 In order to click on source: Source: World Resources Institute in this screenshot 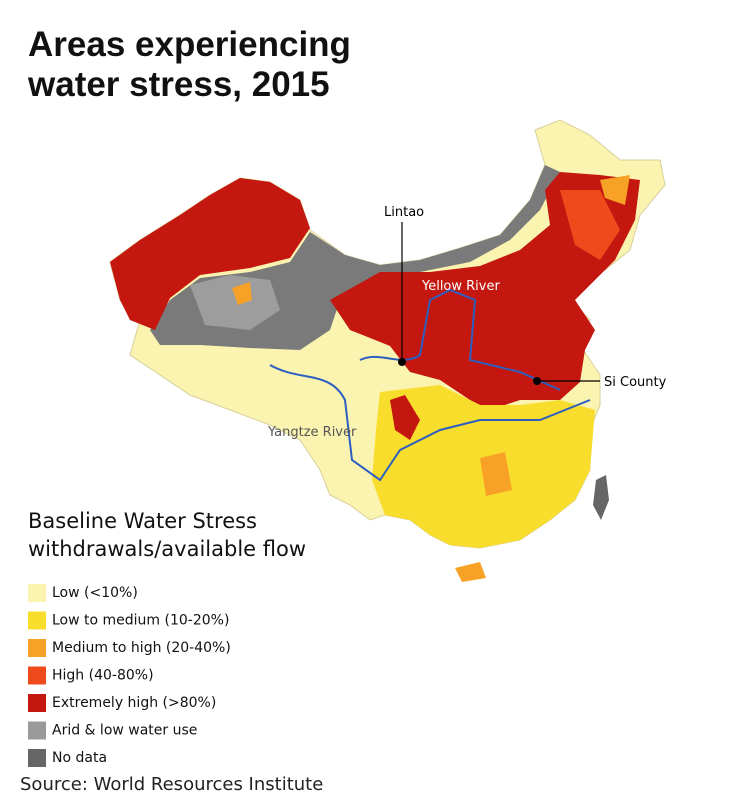, I will do `click(171, 784)`.